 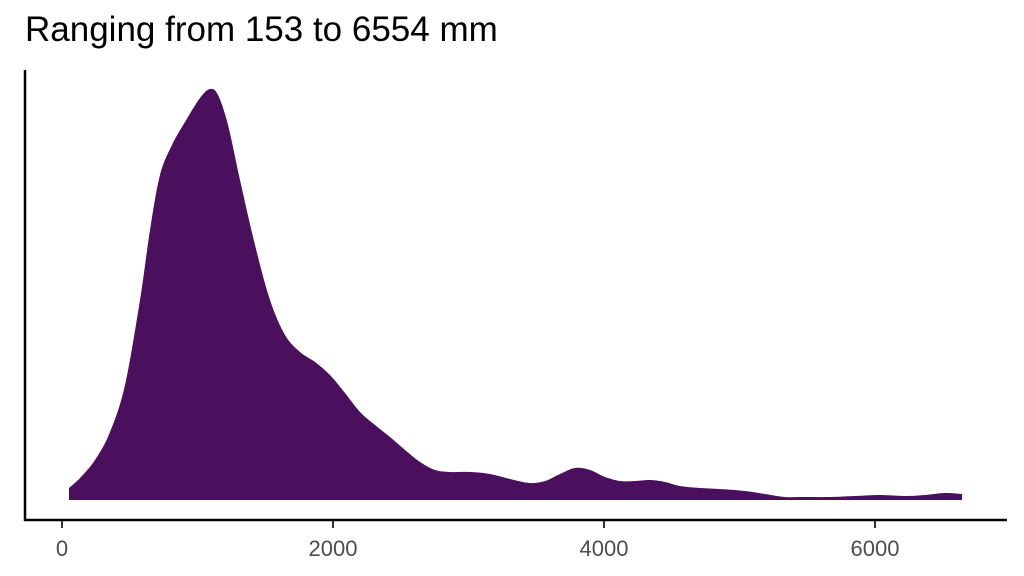 What do you see at coordinates (604, 548) in the screenshot?
I see `x-tick-label: 4000` at bounding box center [604, 548].